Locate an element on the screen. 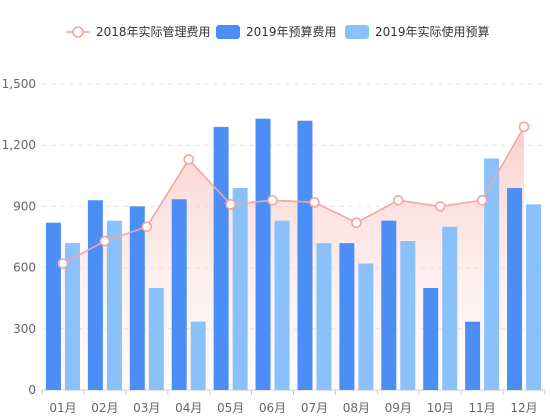 The height and width of the screenshot is (420, 550). x-tick-label: 12月 is located at coordinates (523, 408).